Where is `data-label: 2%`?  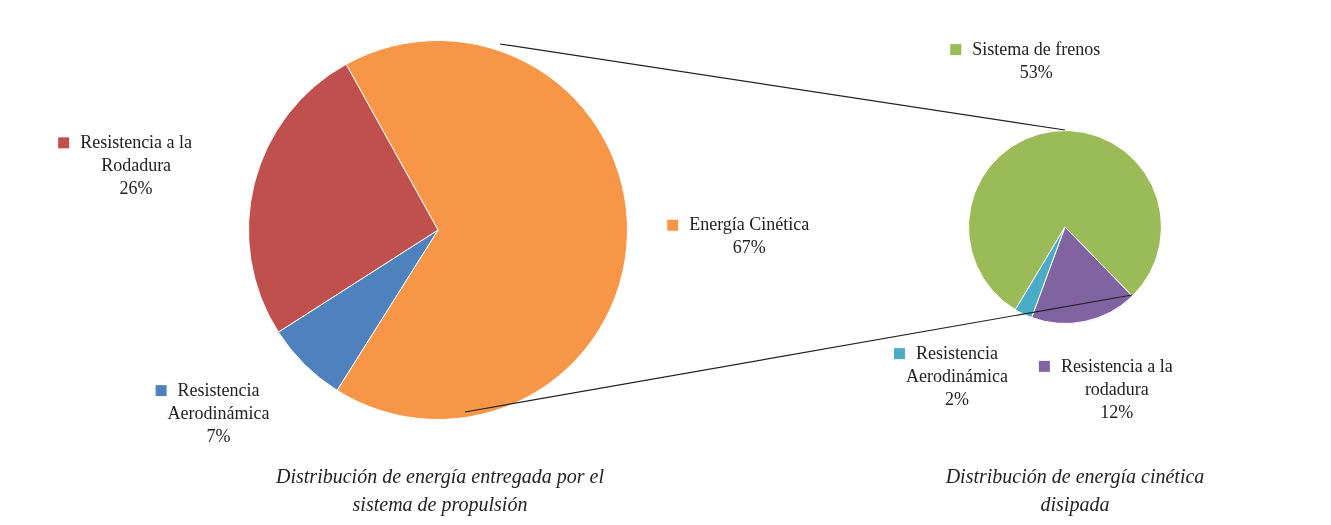
data-label: 2% is located at coordinates (956, 398).